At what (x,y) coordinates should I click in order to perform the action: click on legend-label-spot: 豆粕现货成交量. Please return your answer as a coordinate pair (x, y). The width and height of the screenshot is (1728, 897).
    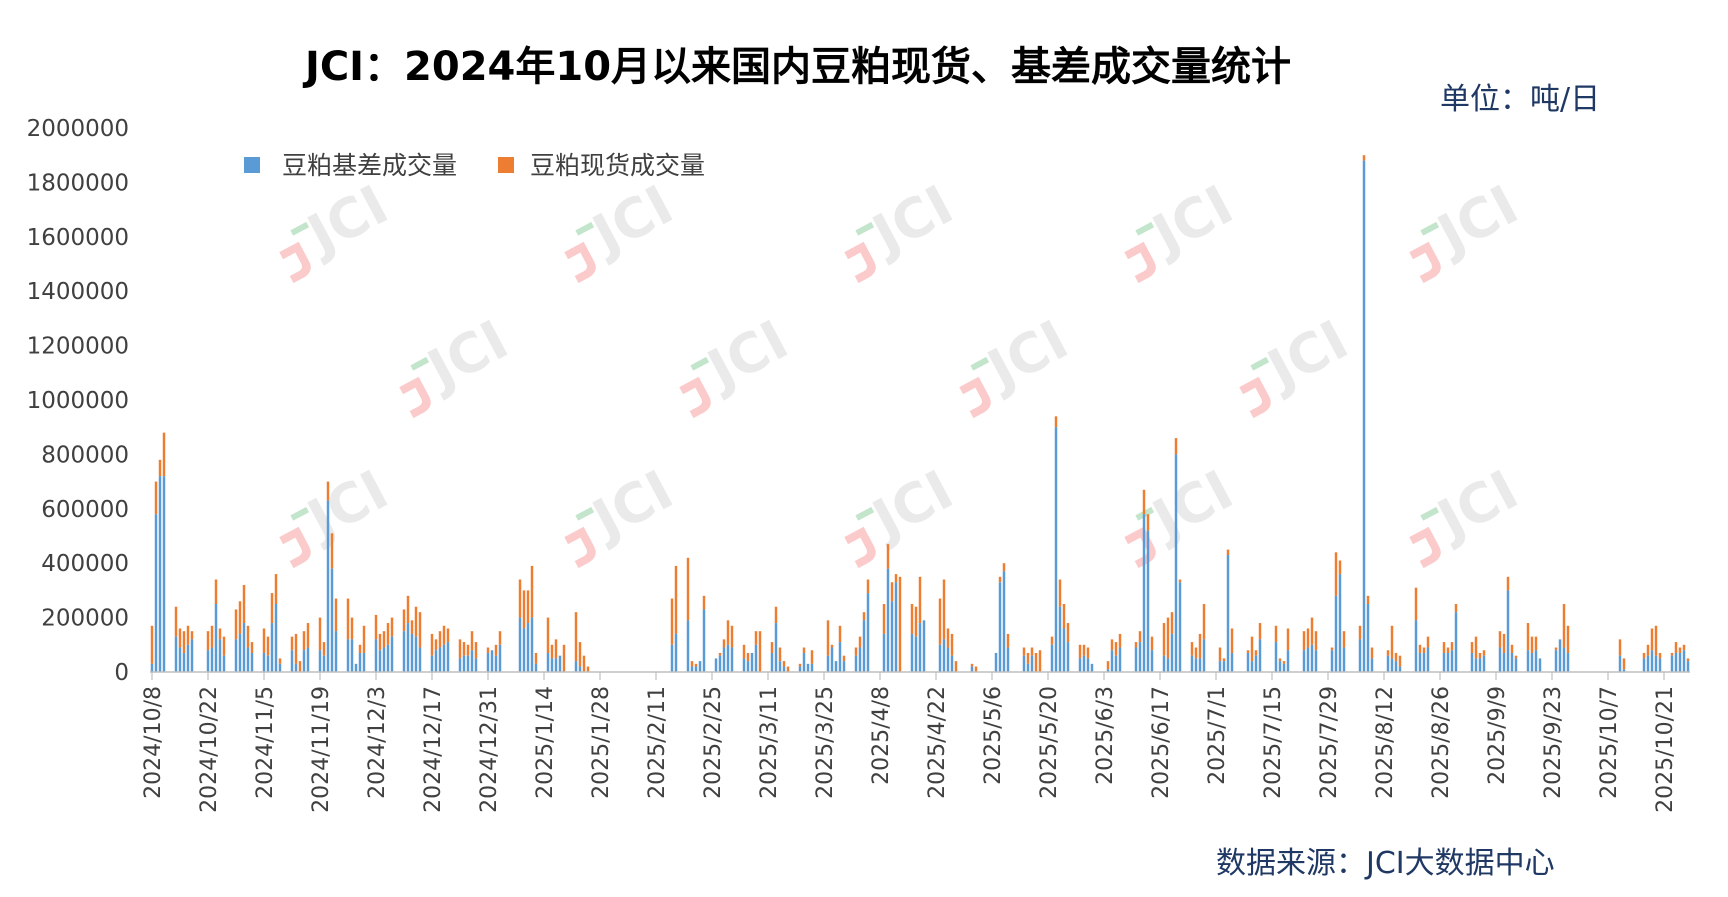
    Looking at the image, I should click on (617, 165).